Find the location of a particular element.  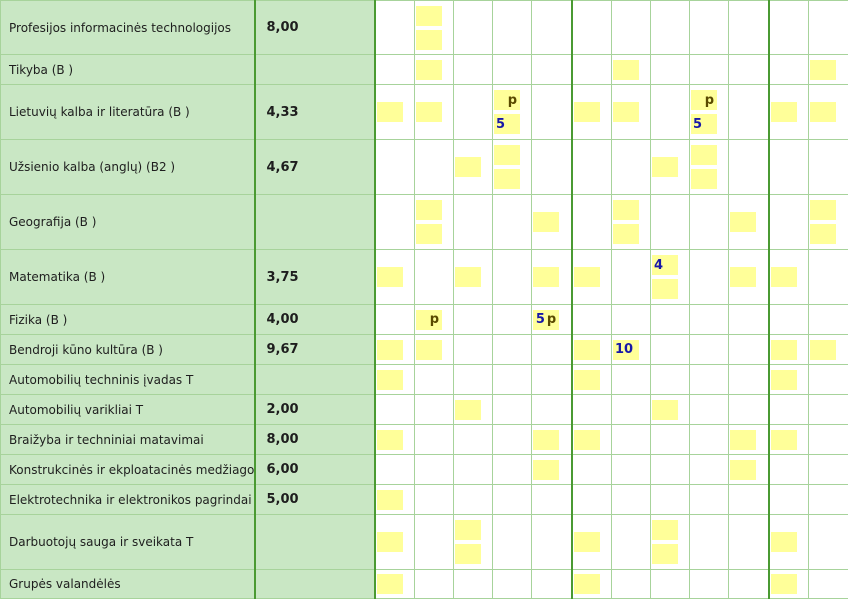

day-cell: 10 is located at coordinates (631, 350).